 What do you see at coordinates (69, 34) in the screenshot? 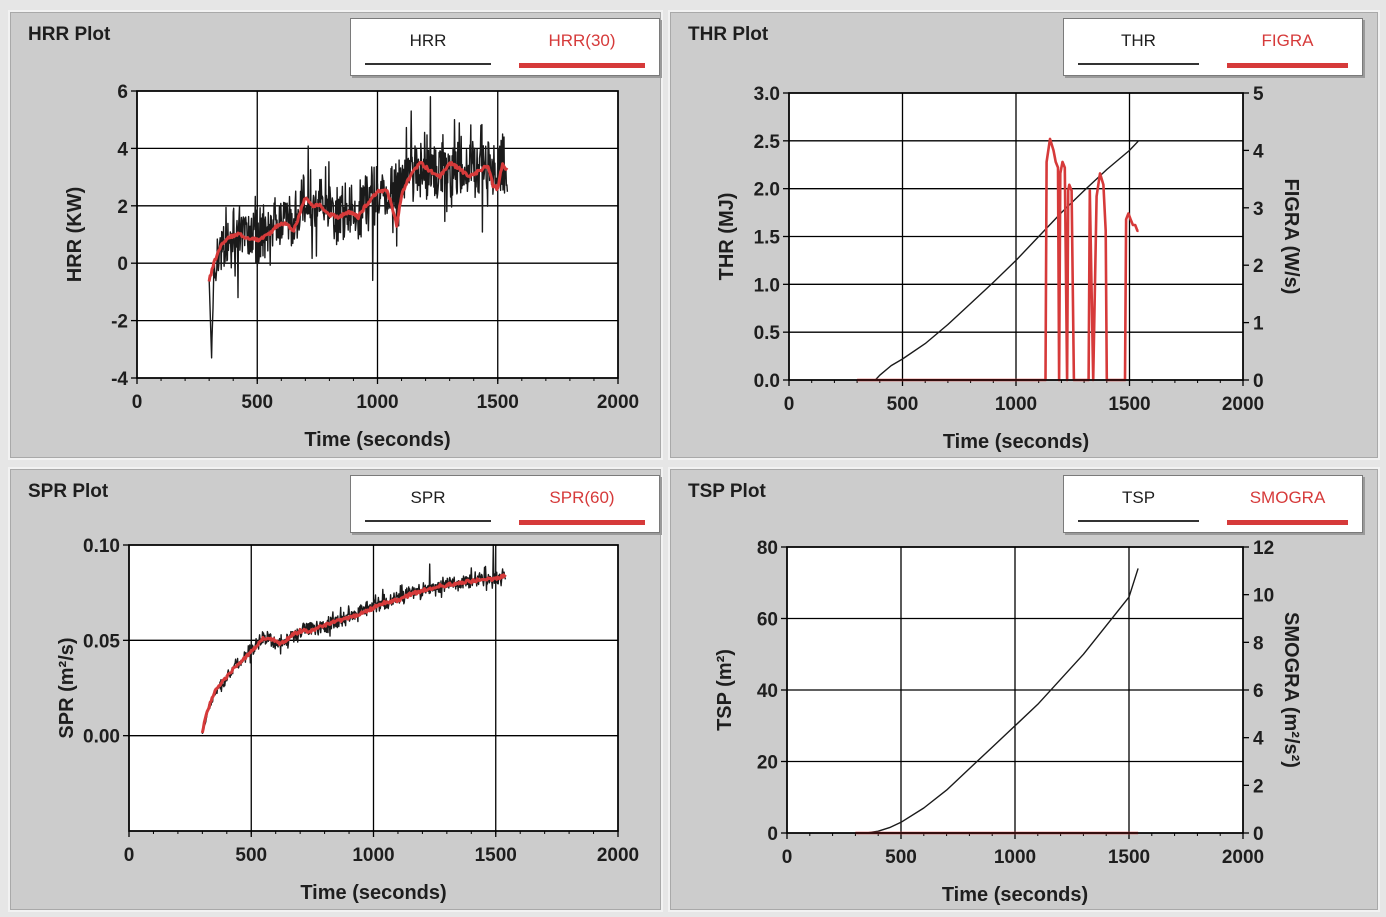
I see `hrr-plot-title: HRR Plot` at bounding box center [69, 34].